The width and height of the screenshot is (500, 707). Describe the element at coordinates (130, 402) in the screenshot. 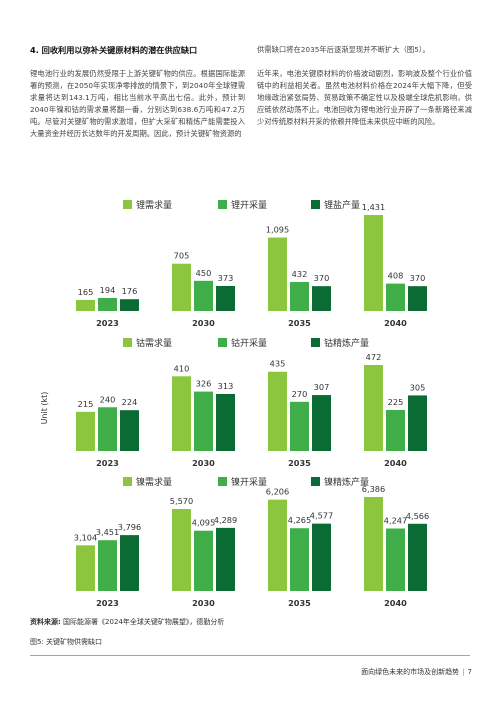

I see `bar-value-label: 224` at that location.